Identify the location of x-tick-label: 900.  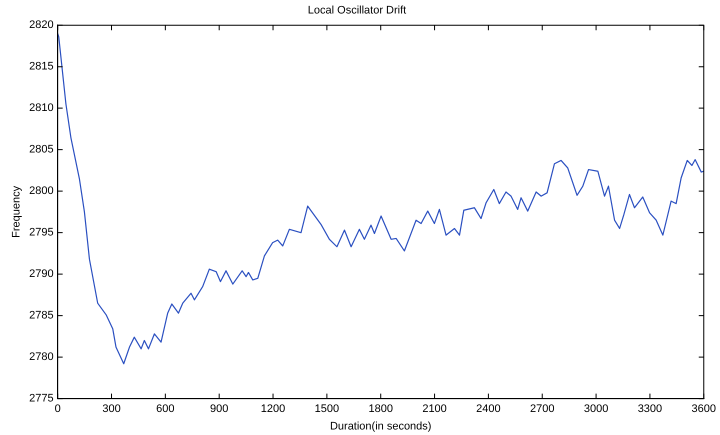
(219, 409).